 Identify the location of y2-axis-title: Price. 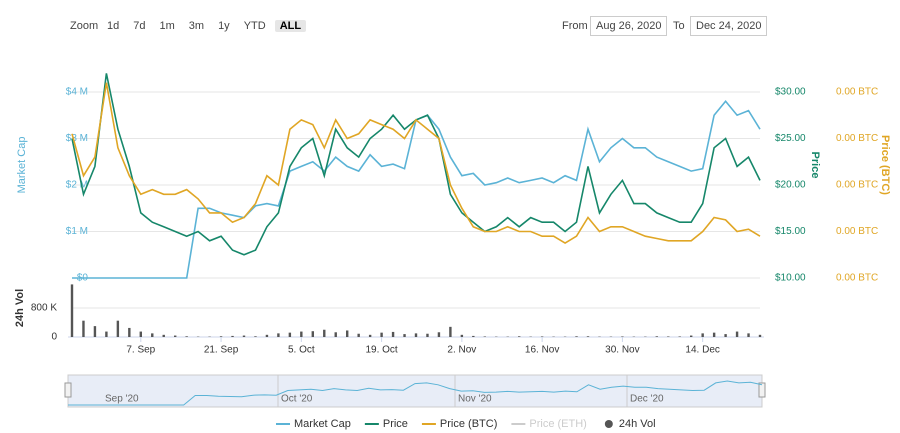
(815, 165).